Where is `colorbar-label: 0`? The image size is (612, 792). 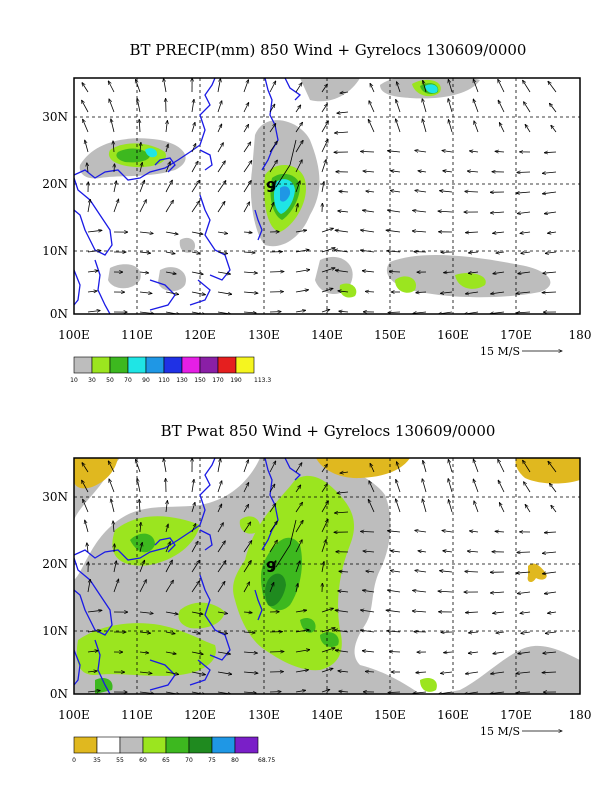 colorbar-label: 0 is located at coordinates (74, 760).